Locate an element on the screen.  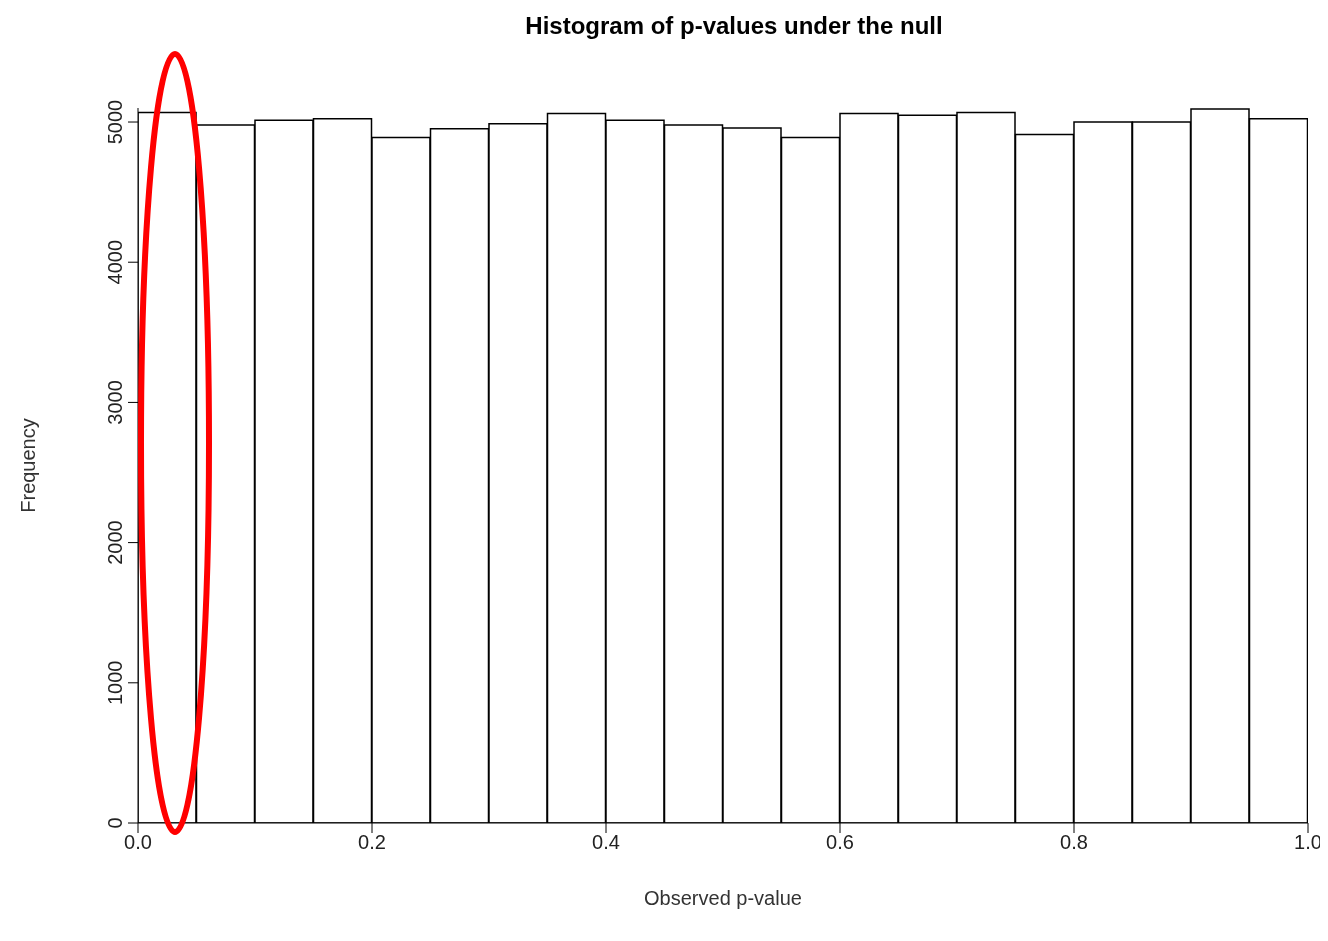
x-tick-label: 0.2 is located at coordinates (372, 842).